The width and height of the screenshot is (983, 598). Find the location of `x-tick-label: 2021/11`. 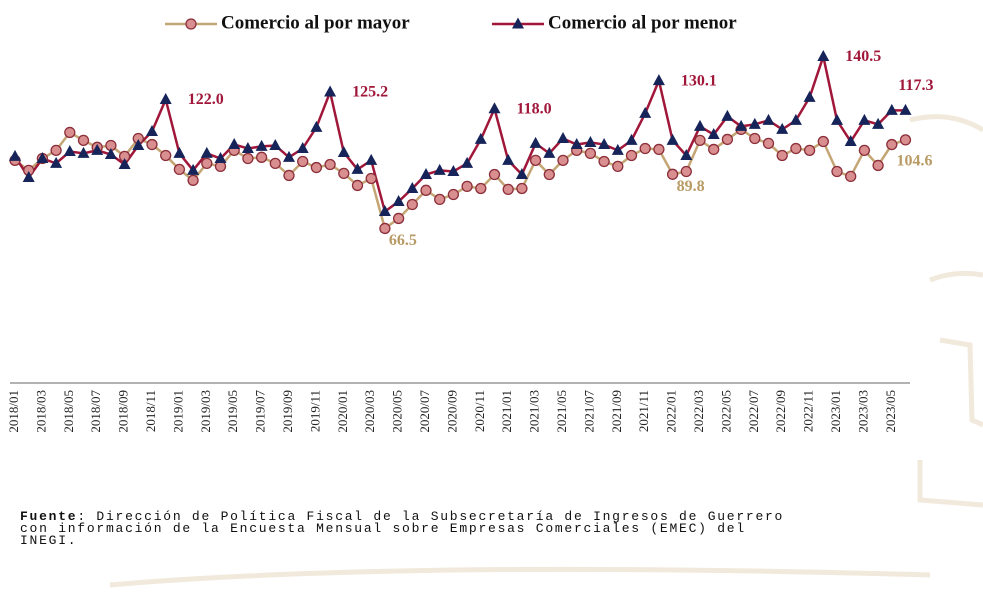

x-tick-label: 2021/11 is located at coordinates (643, 411).